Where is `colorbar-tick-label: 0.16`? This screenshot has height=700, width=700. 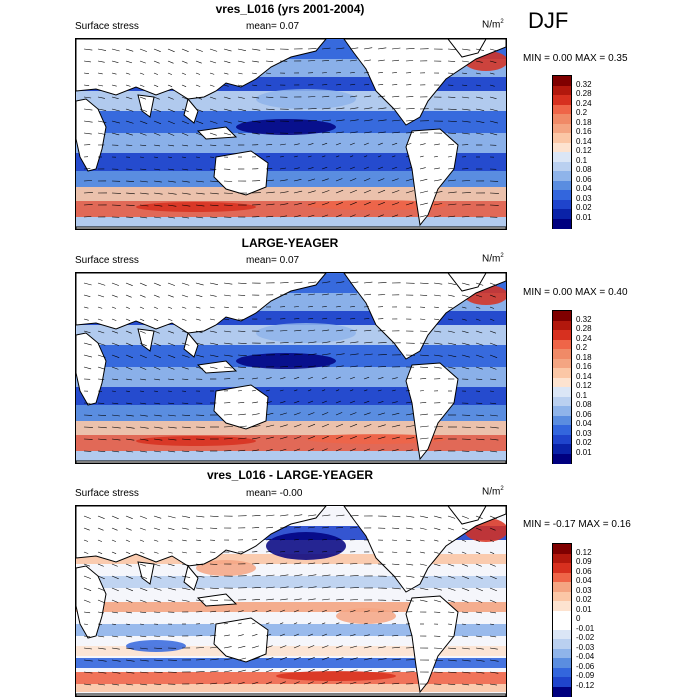
colorbar-tick-label: 0.16 is located at coordinates (584, 366).